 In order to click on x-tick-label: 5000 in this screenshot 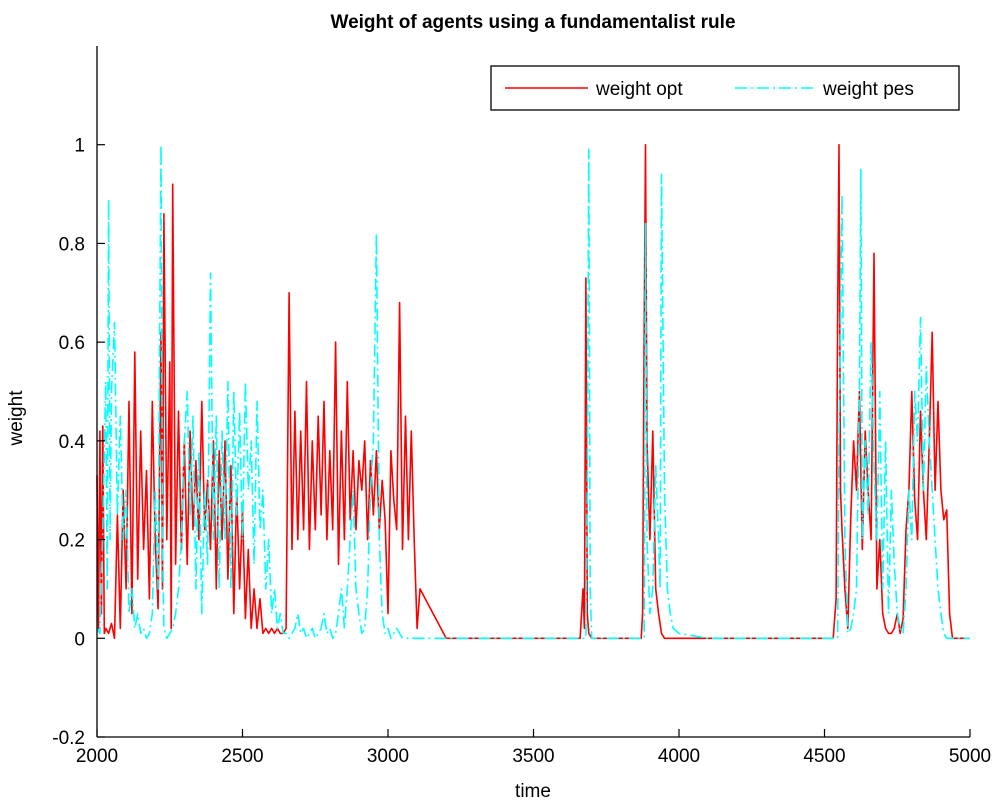, I will do `click(970, 756)`.